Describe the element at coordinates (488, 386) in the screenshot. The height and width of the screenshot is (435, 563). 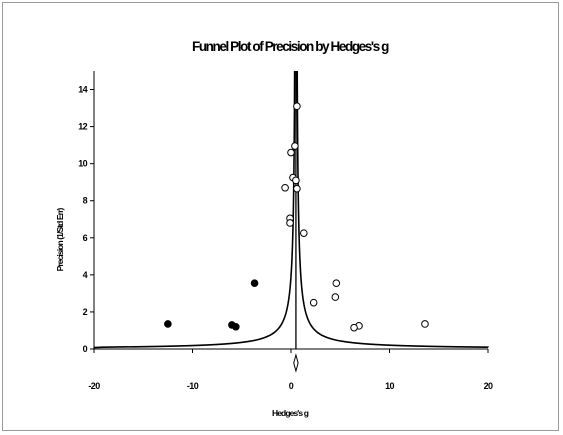
I see `x-tick-label: 20` at that location.